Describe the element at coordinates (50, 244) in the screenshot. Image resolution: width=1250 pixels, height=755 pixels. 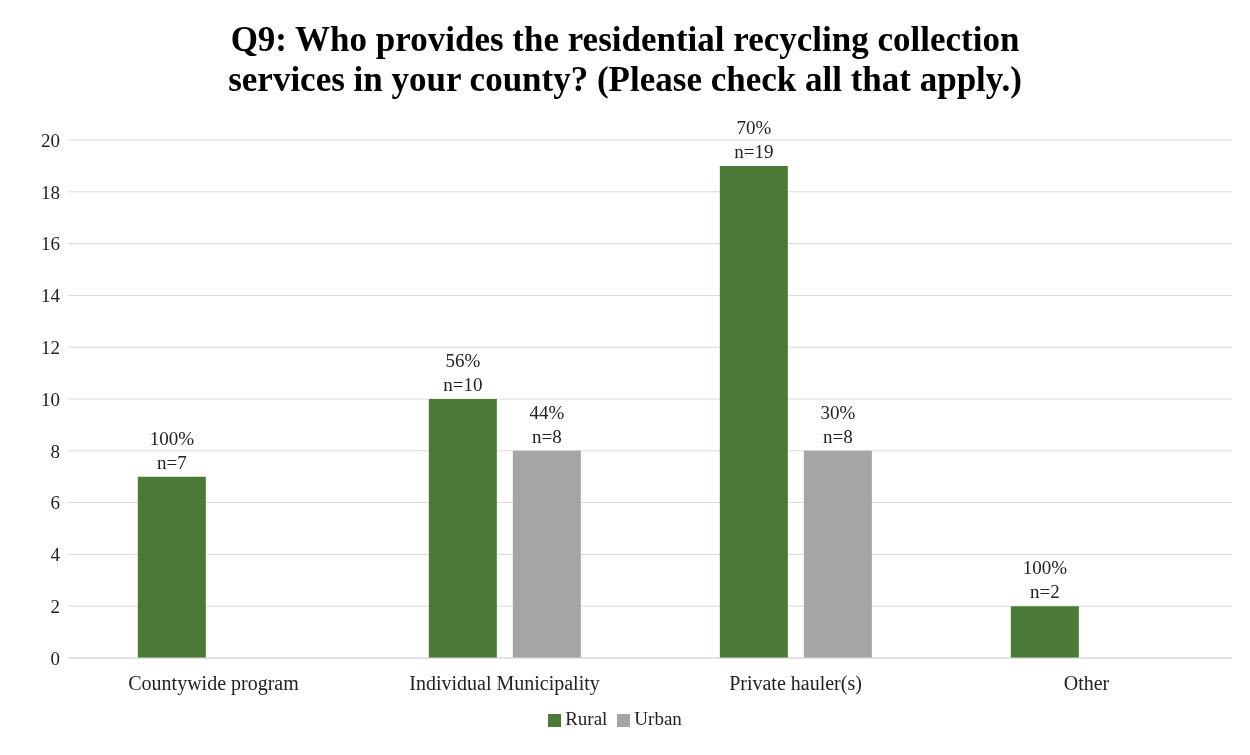
I see `y-tick-label: 16` at that location.